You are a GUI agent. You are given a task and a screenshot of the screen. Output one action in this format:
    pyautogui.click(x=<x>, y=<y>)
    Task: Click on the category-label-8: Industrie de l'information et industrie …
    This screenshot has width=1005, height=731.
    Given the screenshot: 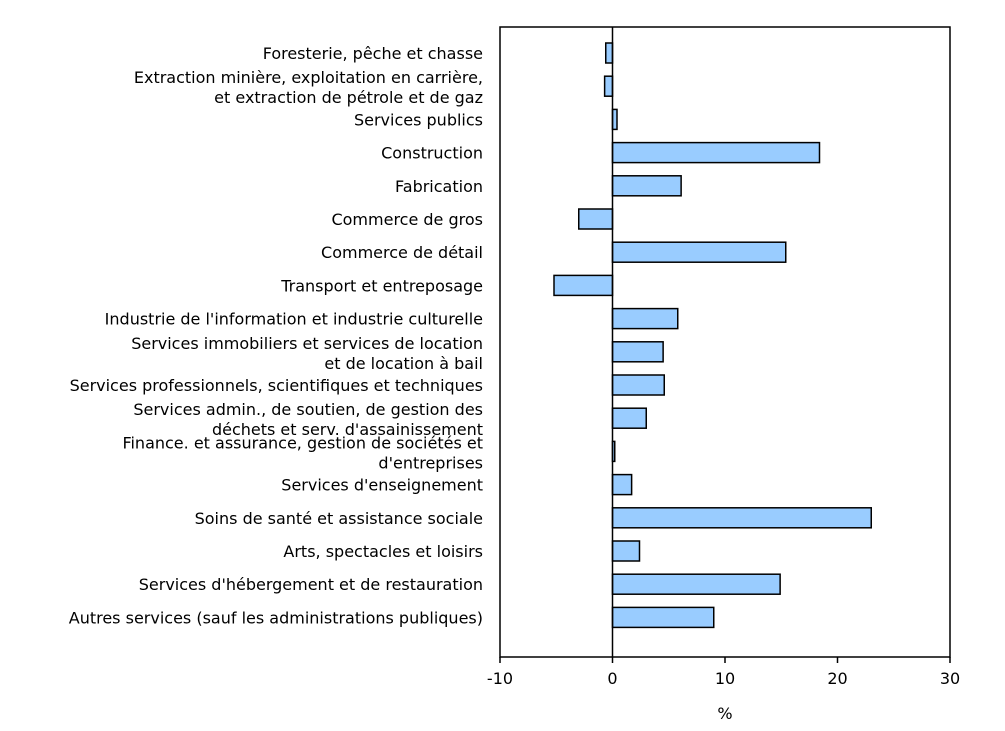 What is the action you would take?
    pyautogui.click(x=294, y=319)
    